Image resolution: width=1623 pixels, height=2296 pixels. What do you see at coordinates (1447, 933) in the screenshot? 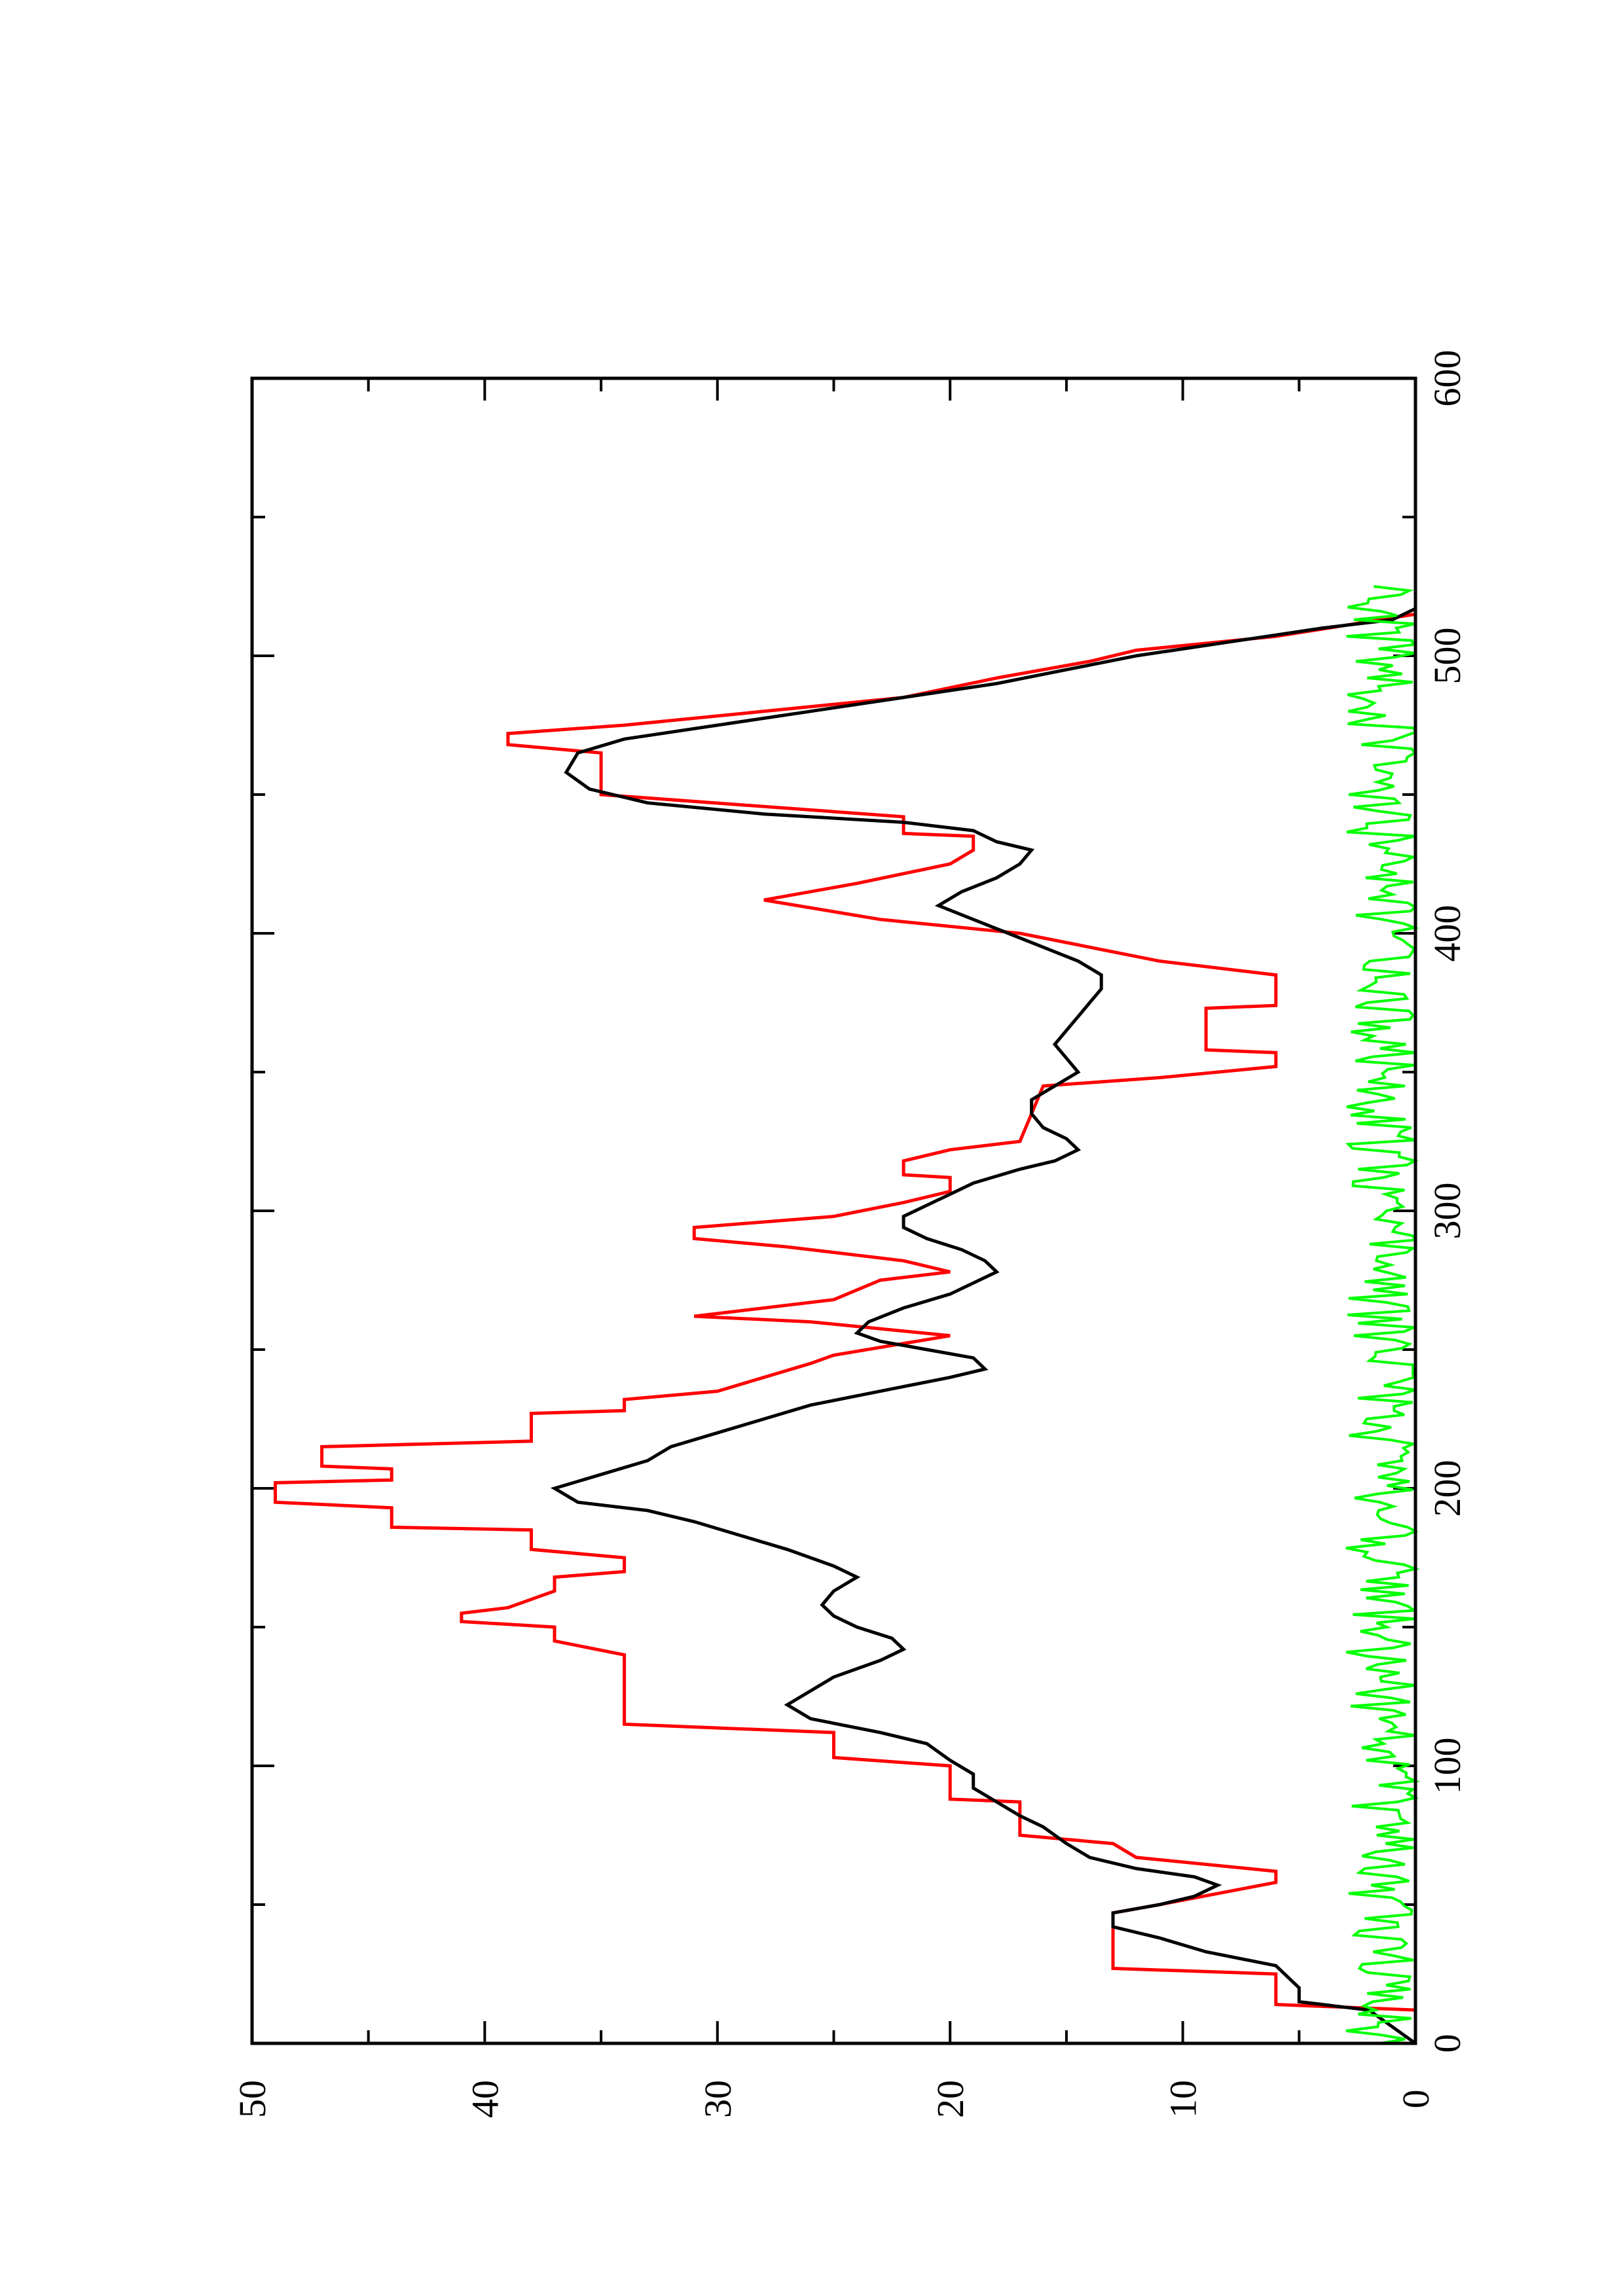
I see `x-tick-label: 400` at bounding box center [1447, 933].